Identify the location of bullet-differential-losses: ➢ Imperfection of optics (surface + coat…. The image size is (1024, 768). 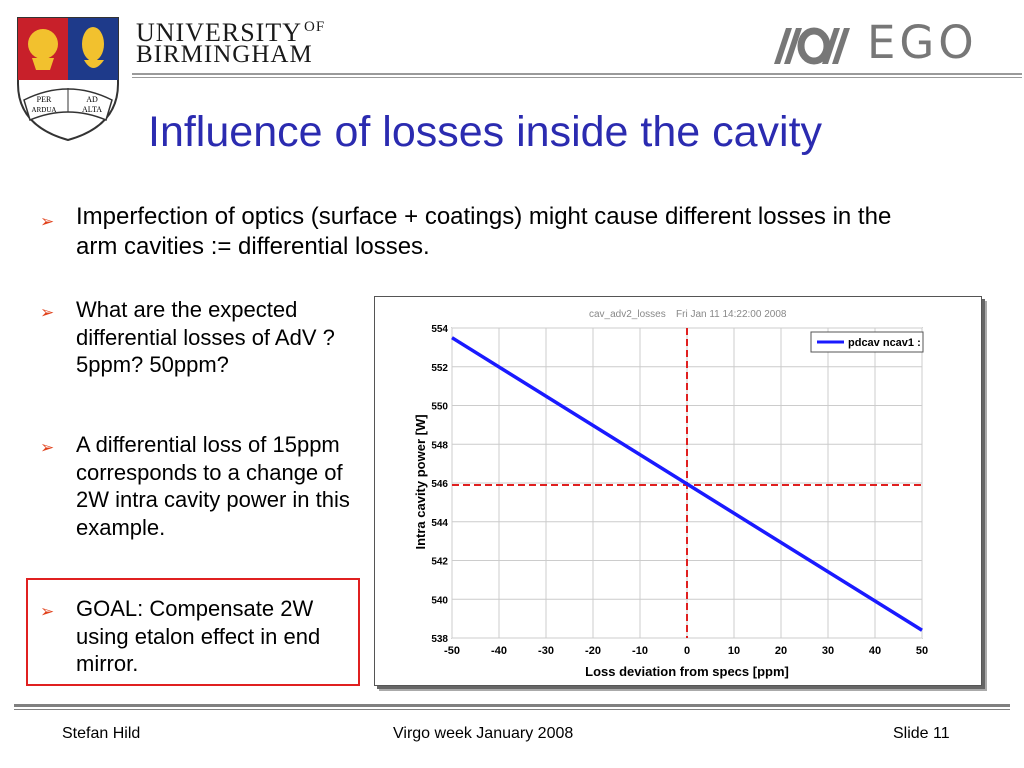
(480, 232).